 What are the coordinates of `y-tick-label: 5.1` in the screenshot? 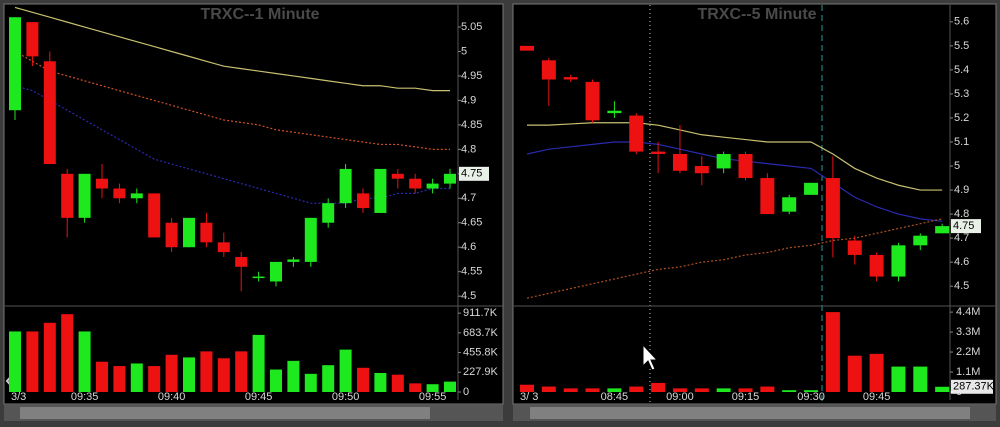 It's located at (961, 142).